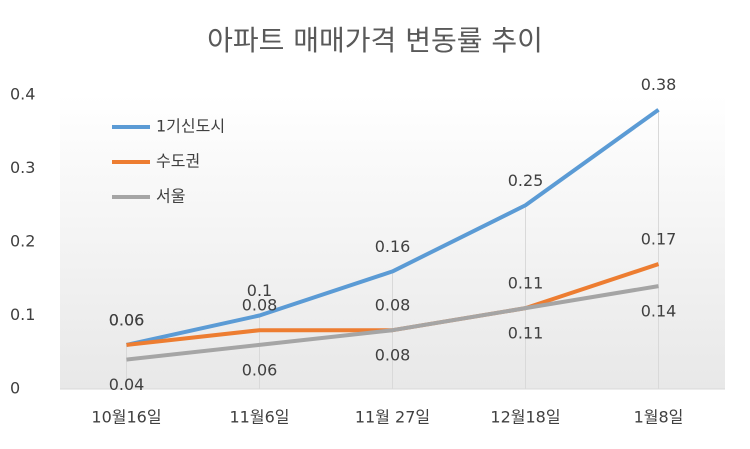 The height and width of the screenshot is (449, 750). What do you see at coordinates (659, 417) in the screenshot?
I see `x-tick-label: 1월8일` at bounding box center [659, 417].